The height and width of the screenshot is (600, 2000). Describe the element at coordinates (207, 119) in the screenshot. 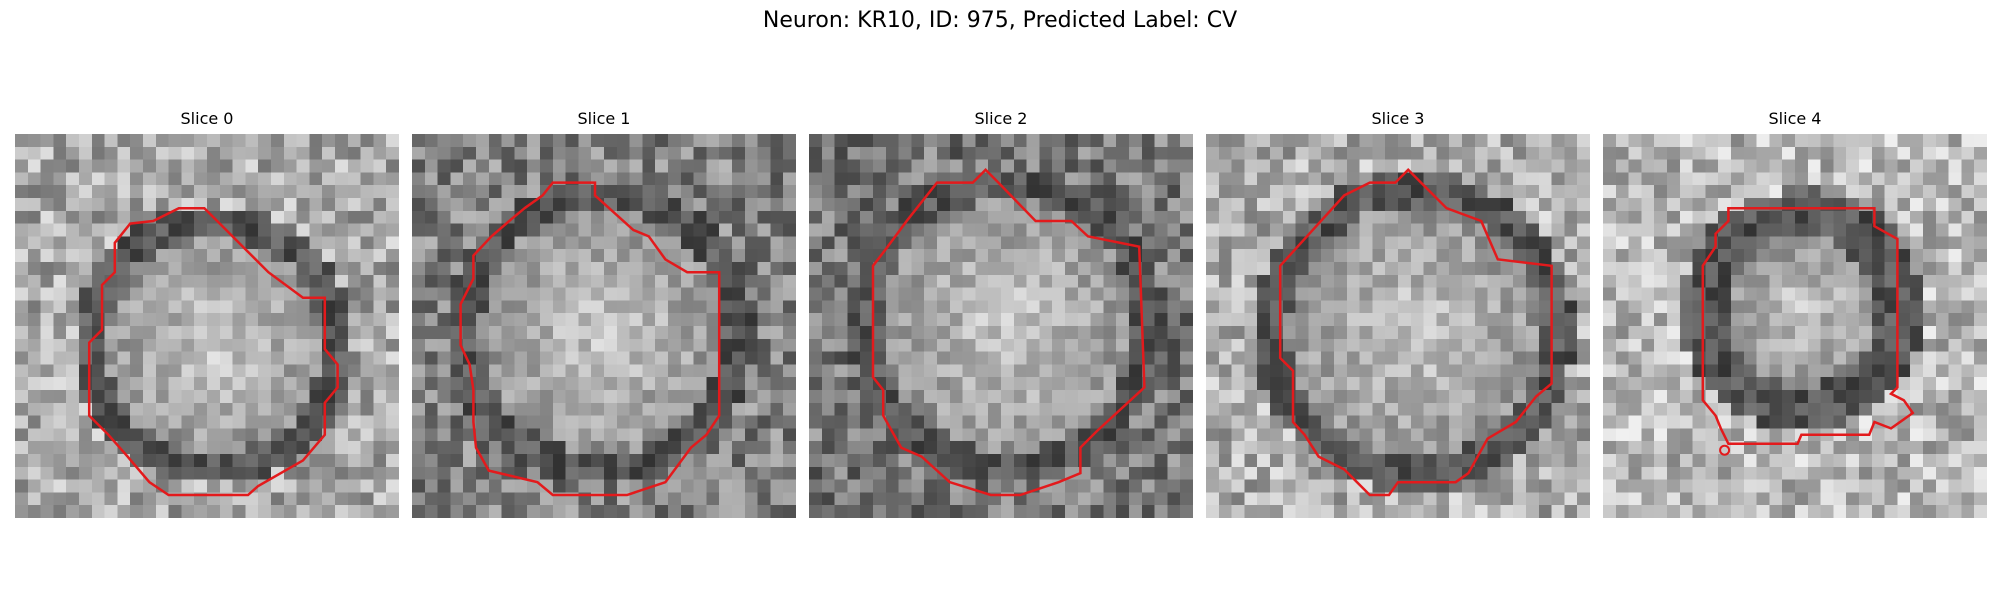

I see `slice-title-0: Slice 0` at that location.